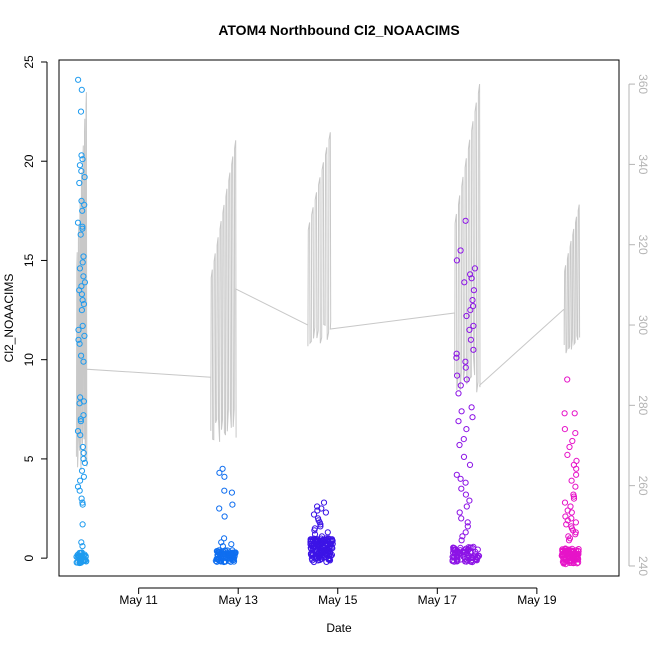 Image resolution: width=650 pixels, height=650 pixels. What do you see at coordinates (9, 318) in the screenshot?
I see `y-axis-label: Cl2_NOAACIMS` at bounding box center [9, 318].